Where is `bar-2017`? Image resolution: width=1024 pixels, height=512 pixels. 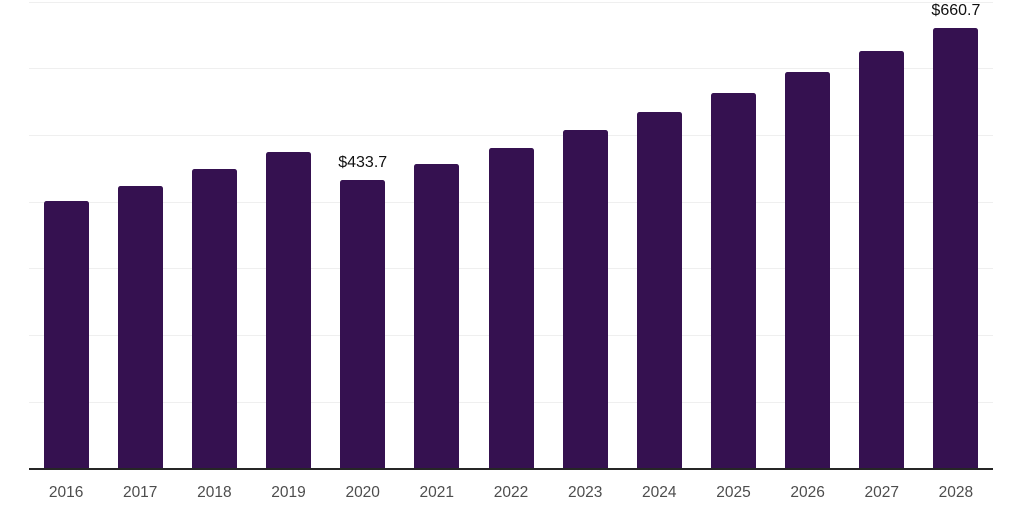
bar-2017 is located at coordinates (140, 327).